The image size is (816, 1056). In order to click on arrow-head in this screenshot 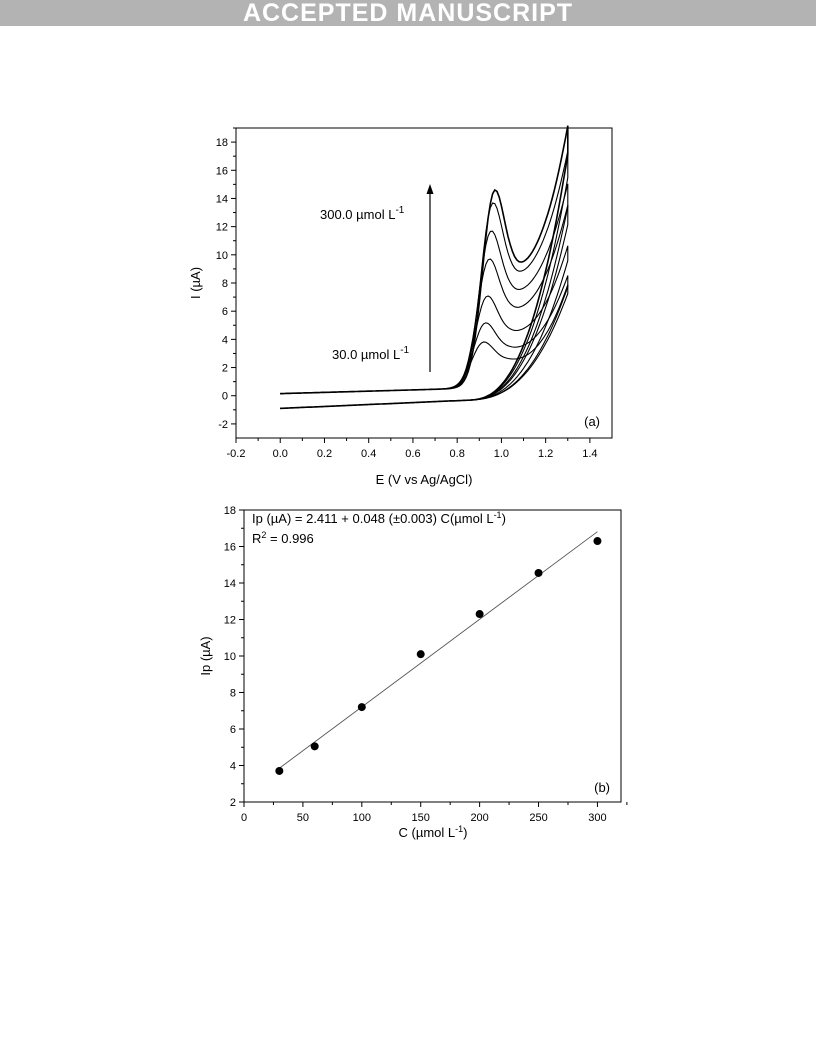, I will do `click(430, 189)`.